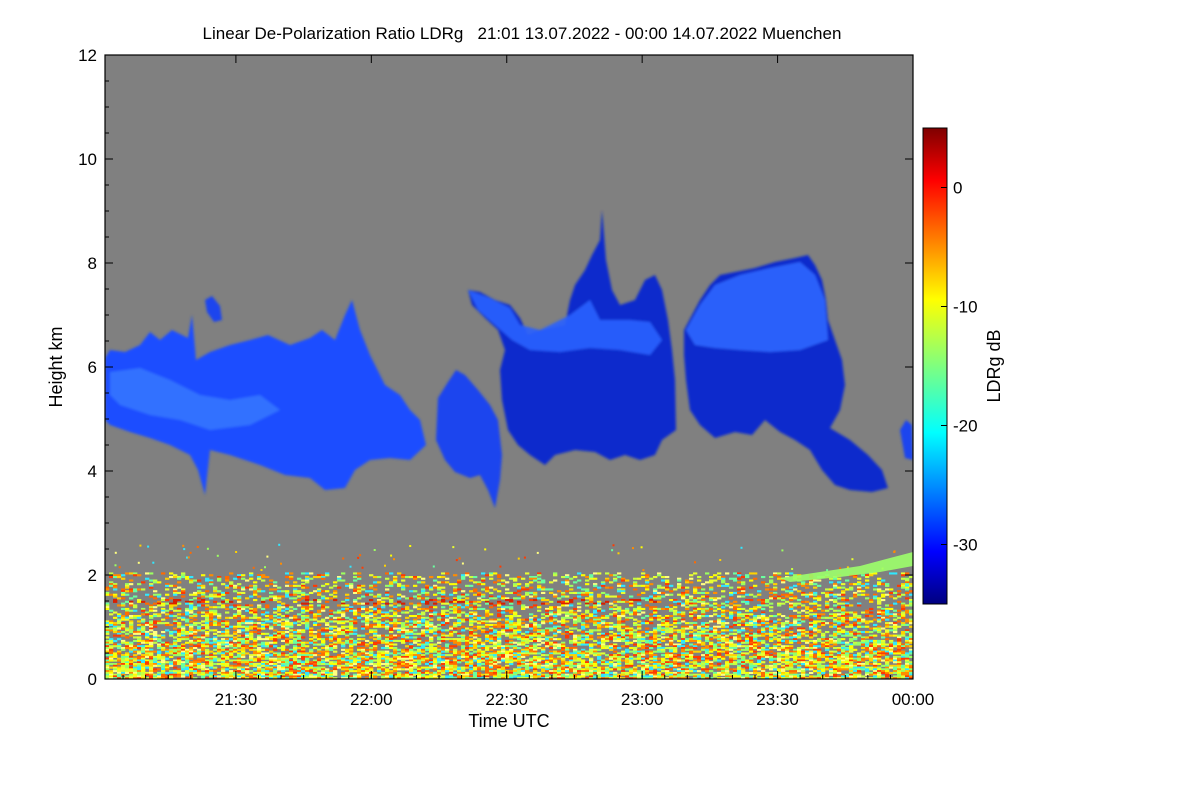 Image resolution: width=1200 pixels, height=800 pixels. What do you see at coordinates (642, 699) in the screenshot?
I see `x-tick-label: 23:00` at bounding box center [642, 699].